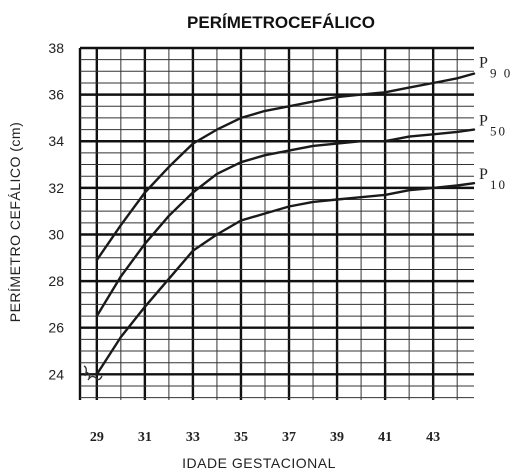 This screenshot has height=476, width=518. What do you see at coordinates (337, 437) in the screenshot?
I see `x-tick-label: 39` at bounding box center [337, 437].